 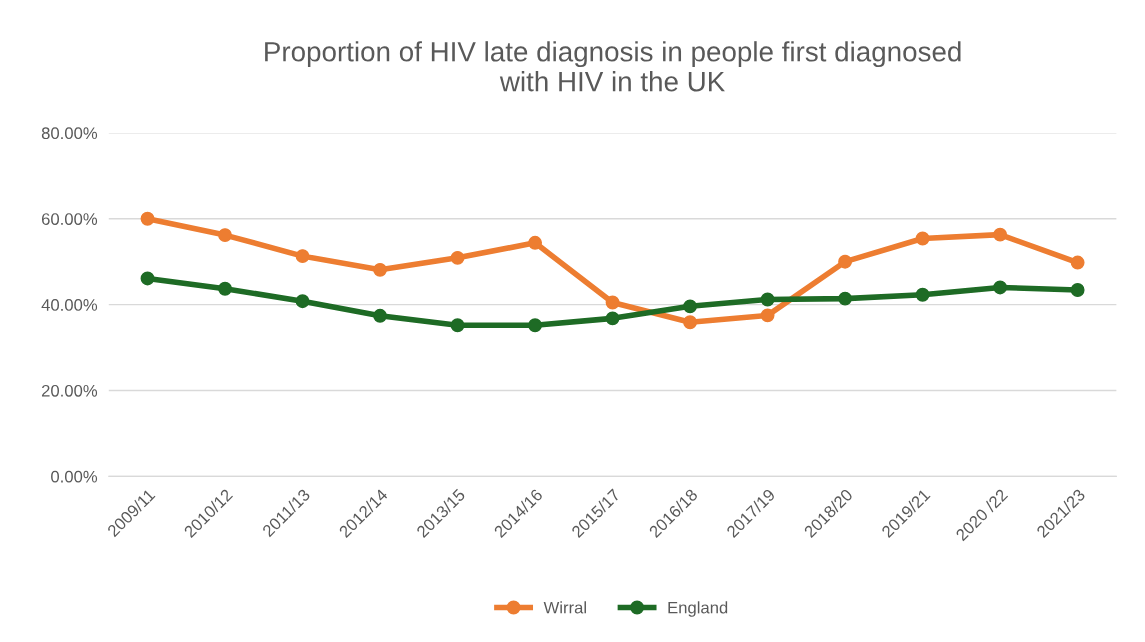 What do you see at coordinates (69, 219) in the screenshot?
I see `y-tick-label: 60.00%` at bounding box center [69, 219].